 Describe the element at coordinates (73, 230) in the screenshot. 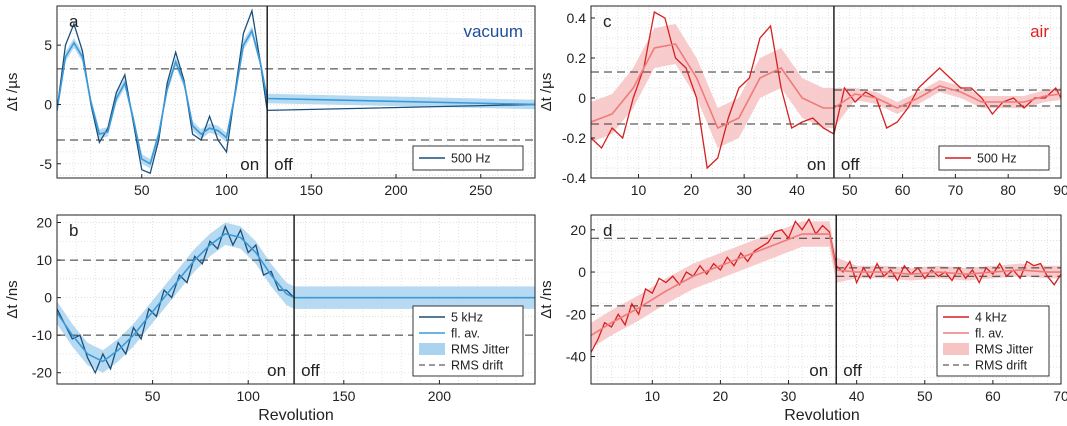

I see `panel-label: b` at that location.